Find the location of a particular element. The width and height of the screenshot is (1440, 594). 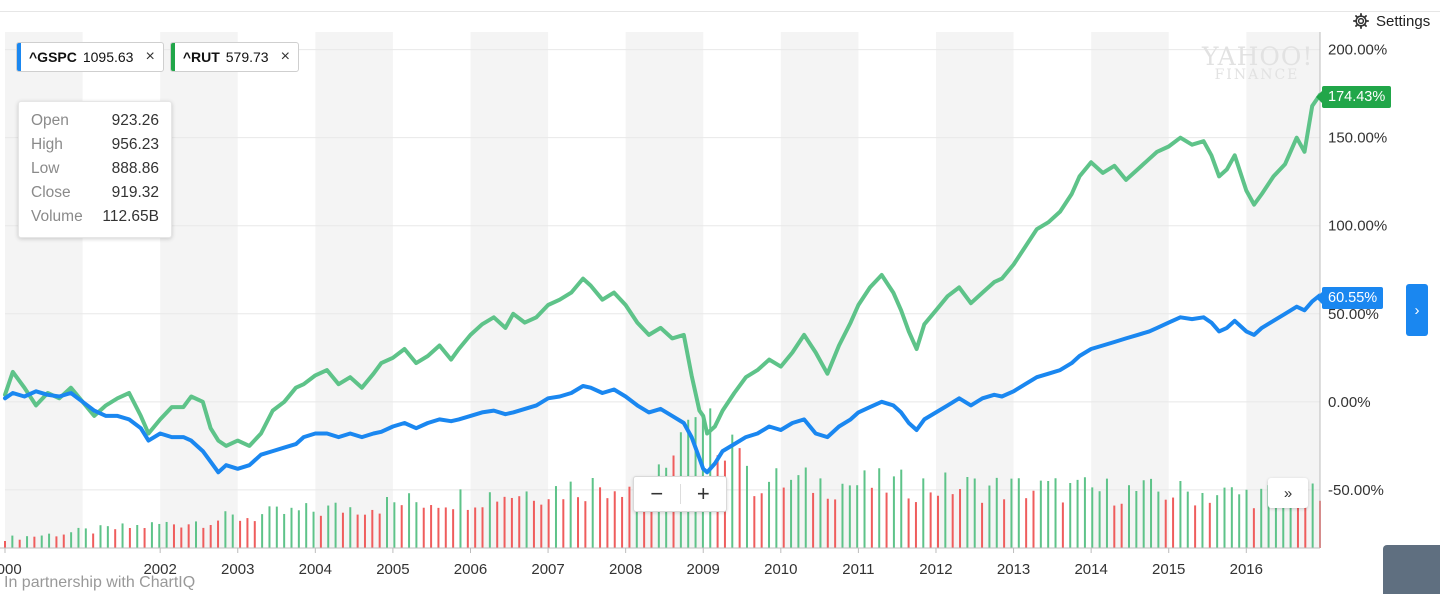

tooltip-row-low: Low 888.86 is located at coordinates (95, 172).